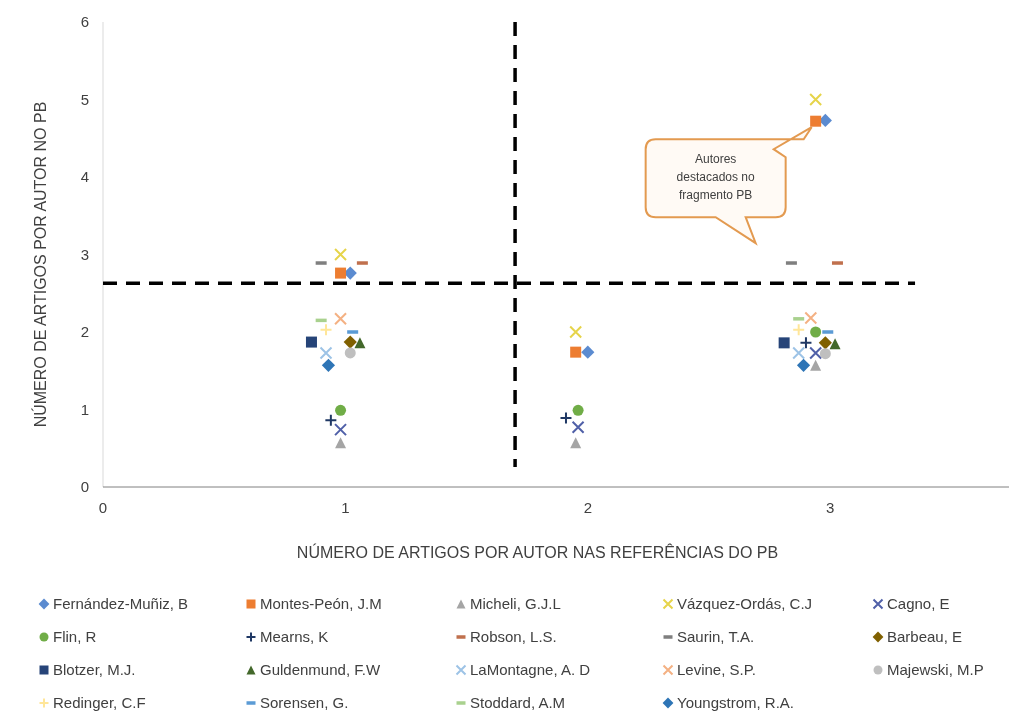 The height and width of the screenshot is (722, 1017). I want to click on legend-label: Mearns, K, so click(294, 637).